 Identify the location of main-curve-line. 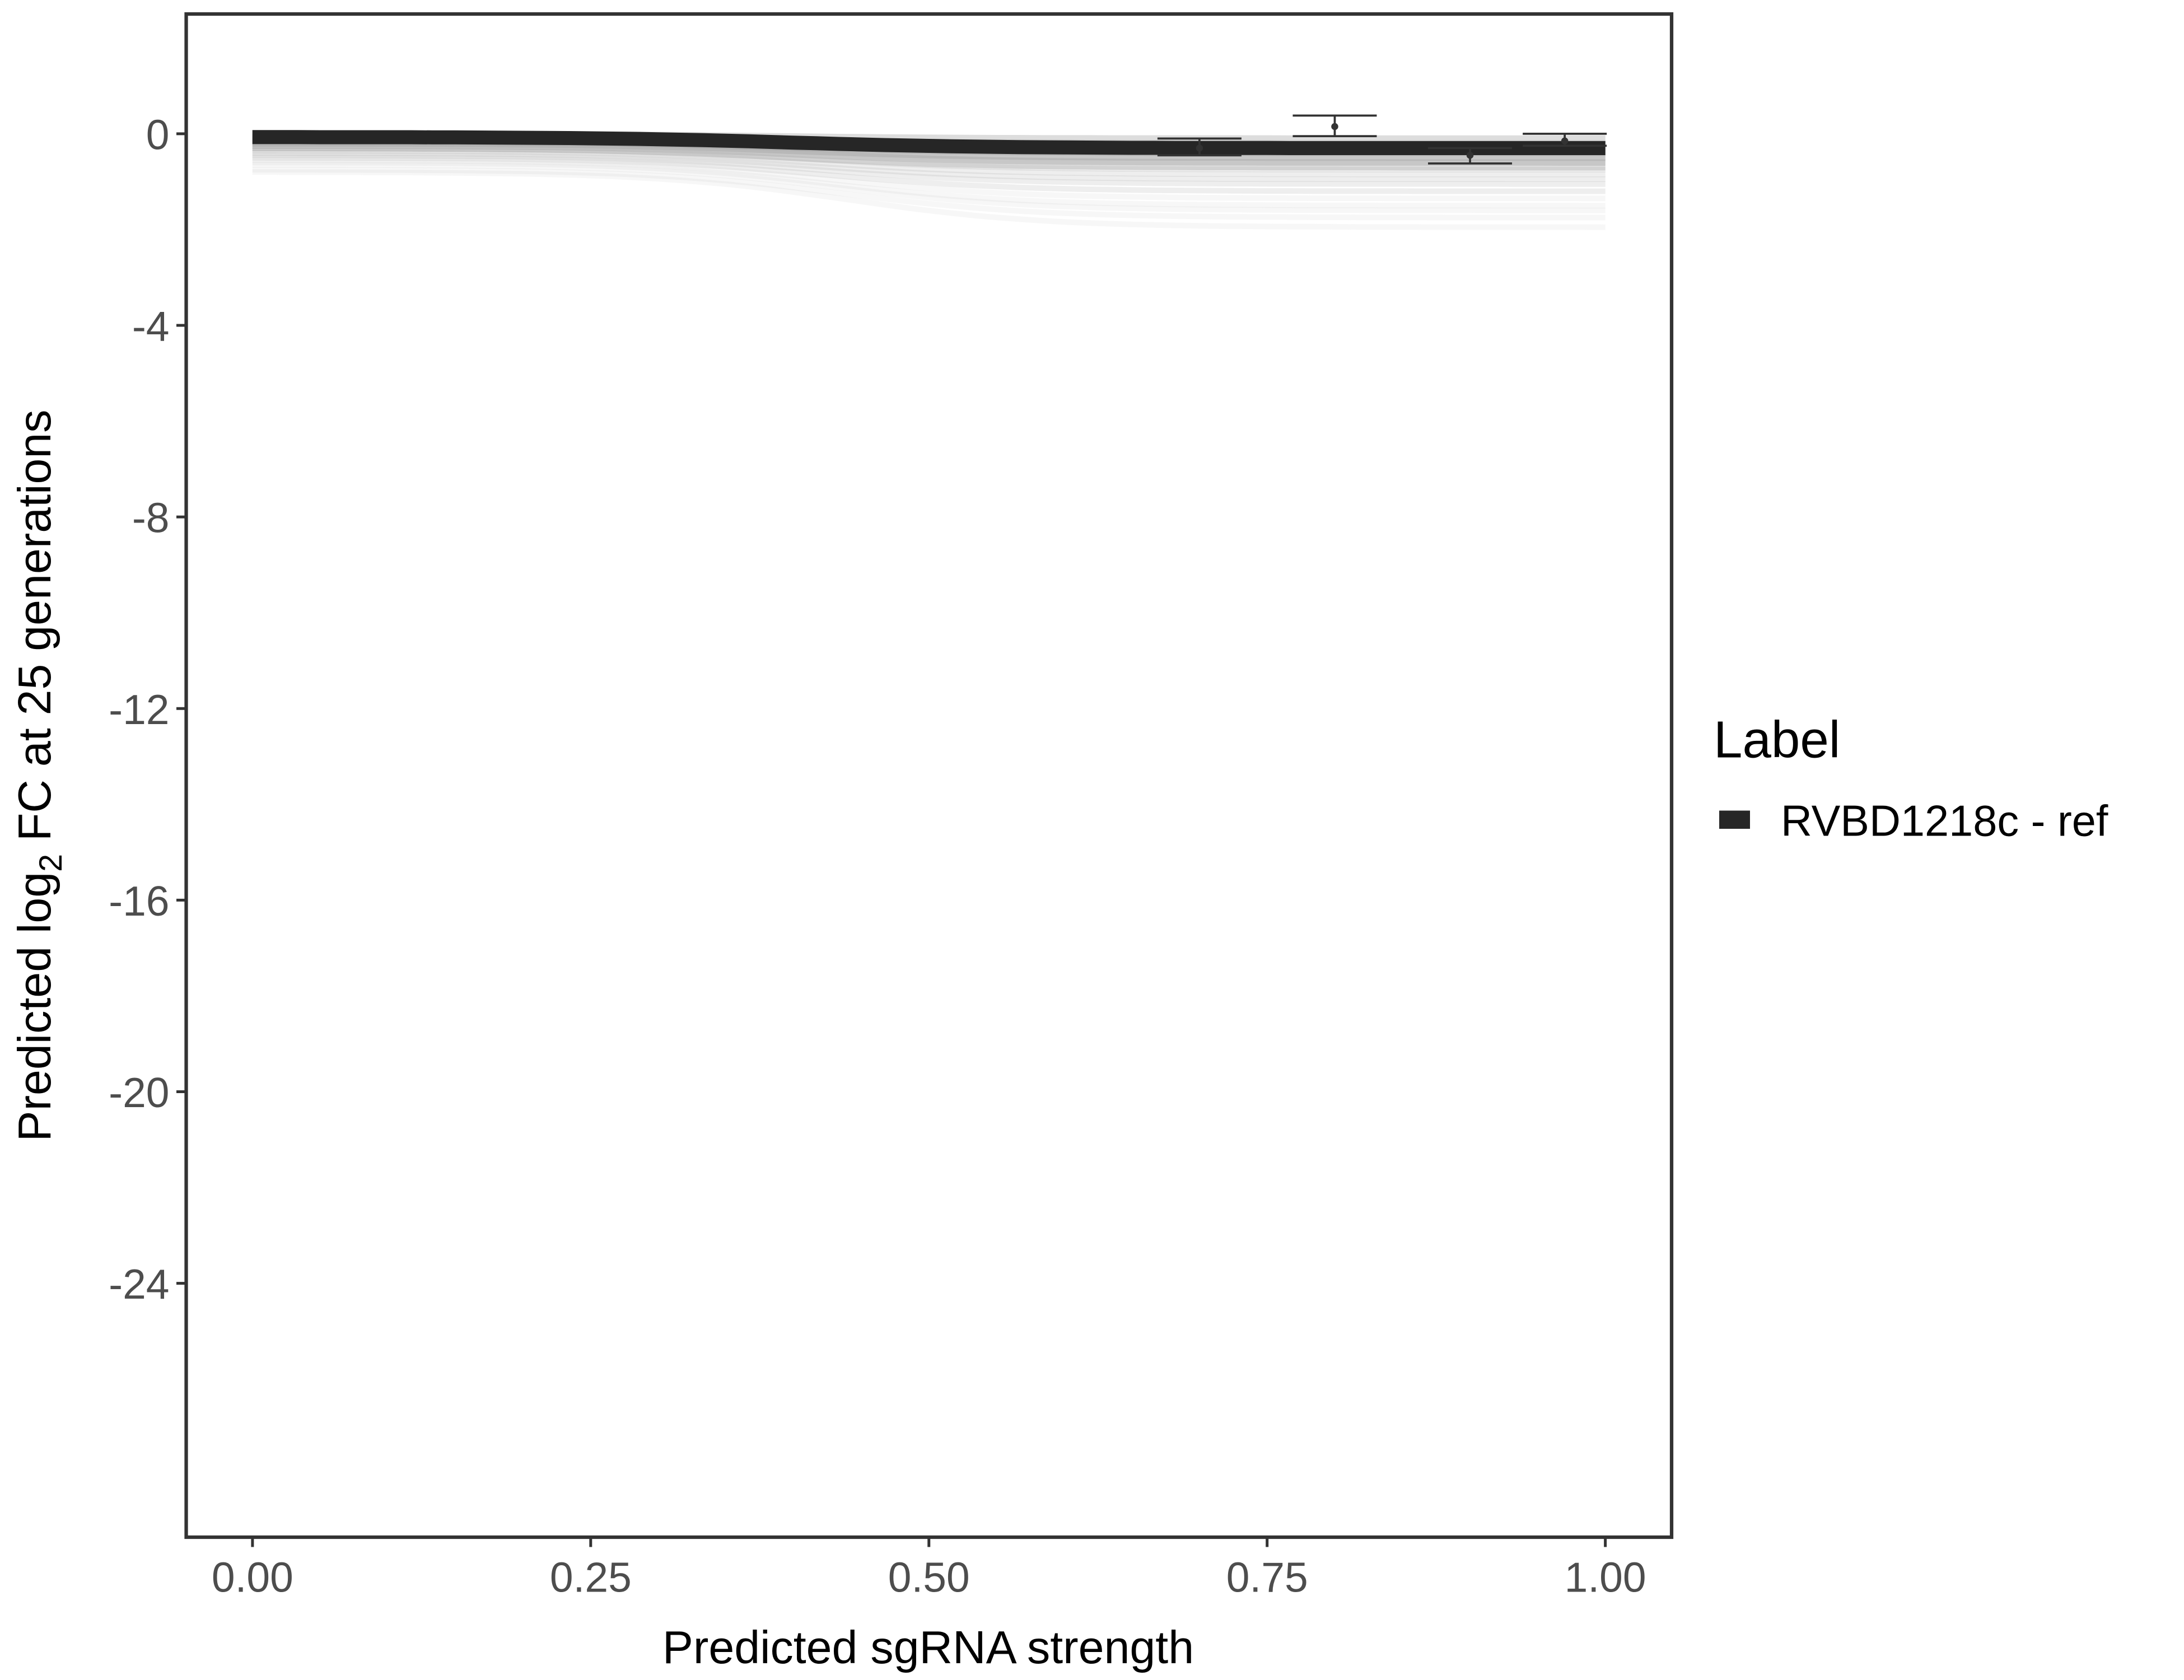
(929, 143).